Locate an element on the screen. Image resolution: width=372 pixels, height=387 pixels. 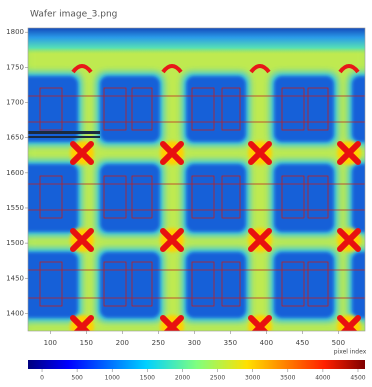
colorbar-tick-label: 2500 is located at coordinates (217, 378).